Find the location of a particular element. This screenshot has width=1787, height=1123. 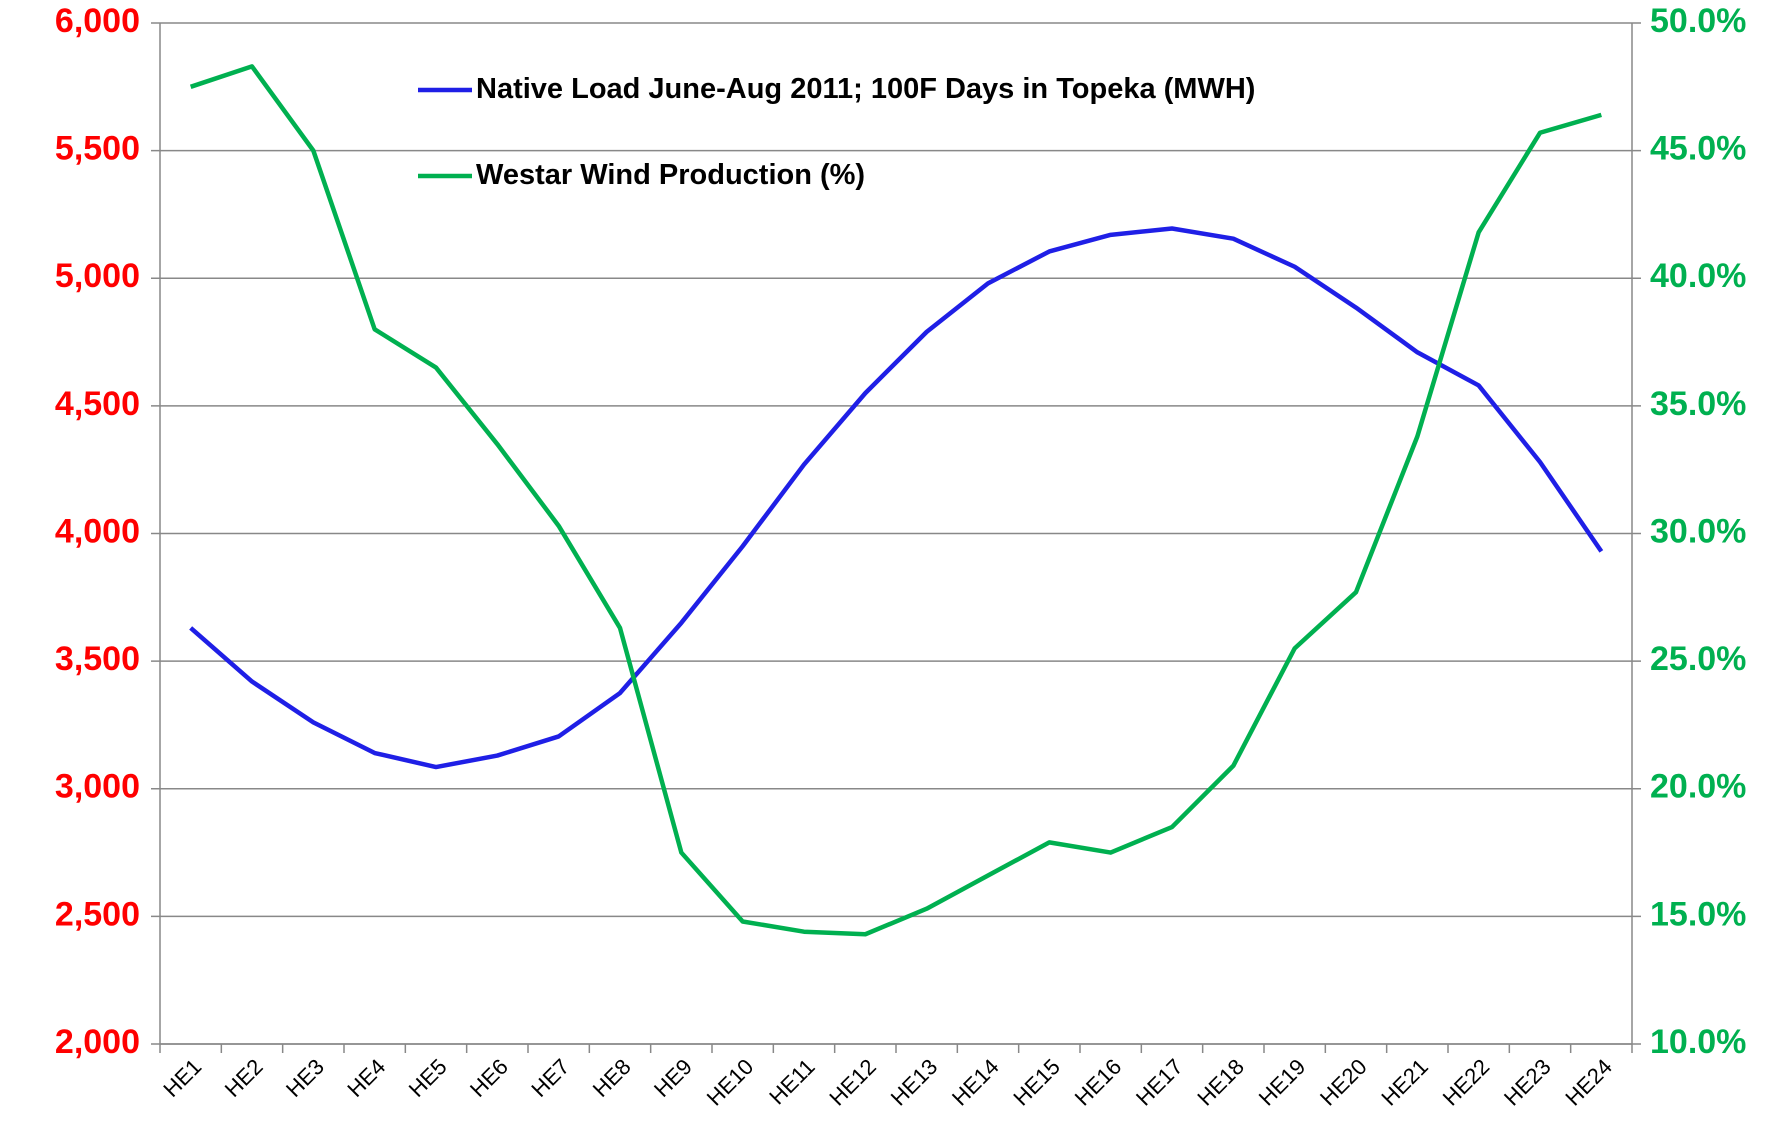

y2-tick-label: 30.0% is located at coordinates (1698, 531).